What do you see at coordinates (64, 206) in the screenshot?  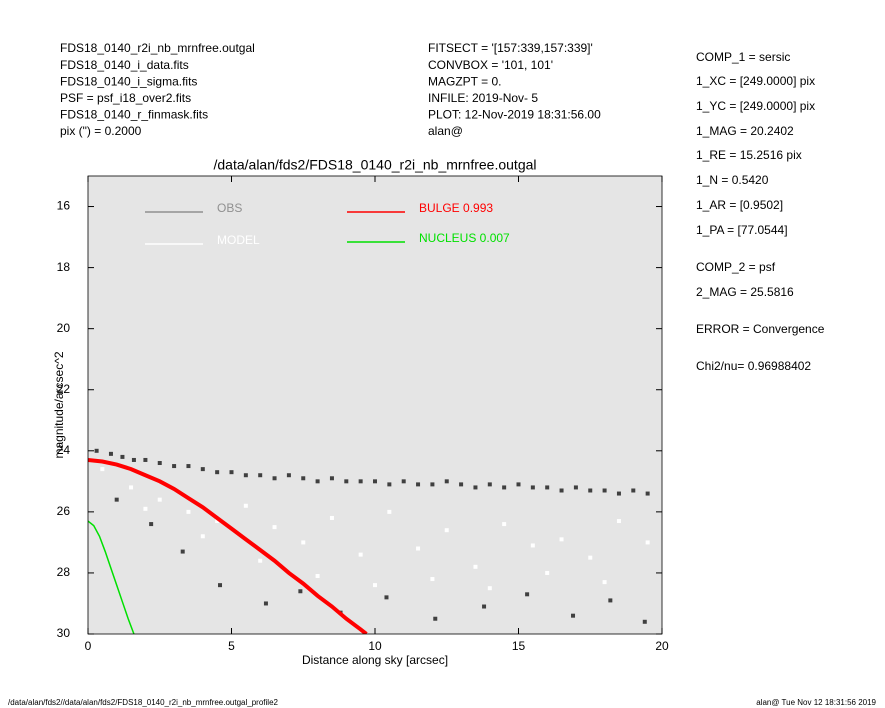 I see `y-tick-label: 16` at bounding box center [64, 206].